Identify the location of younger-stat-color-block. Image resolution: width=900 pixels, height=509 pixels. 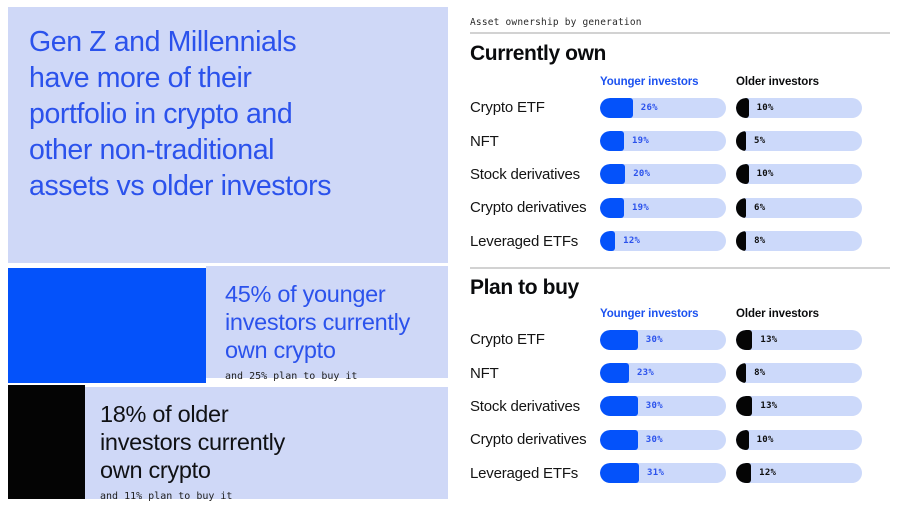
(107, 325).